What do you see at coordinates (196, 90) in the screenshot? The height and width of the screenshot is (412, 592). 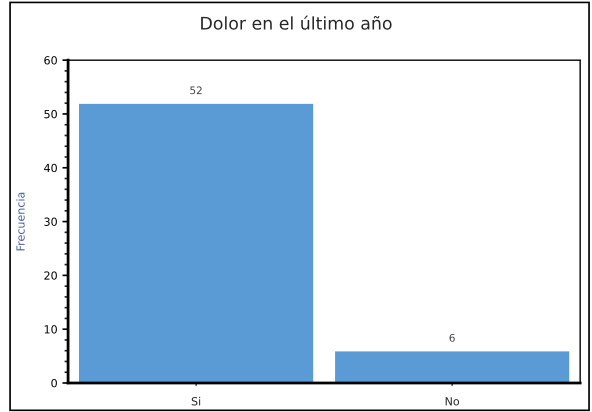 I see `data-label: 52` at bounding box center [196, 90].